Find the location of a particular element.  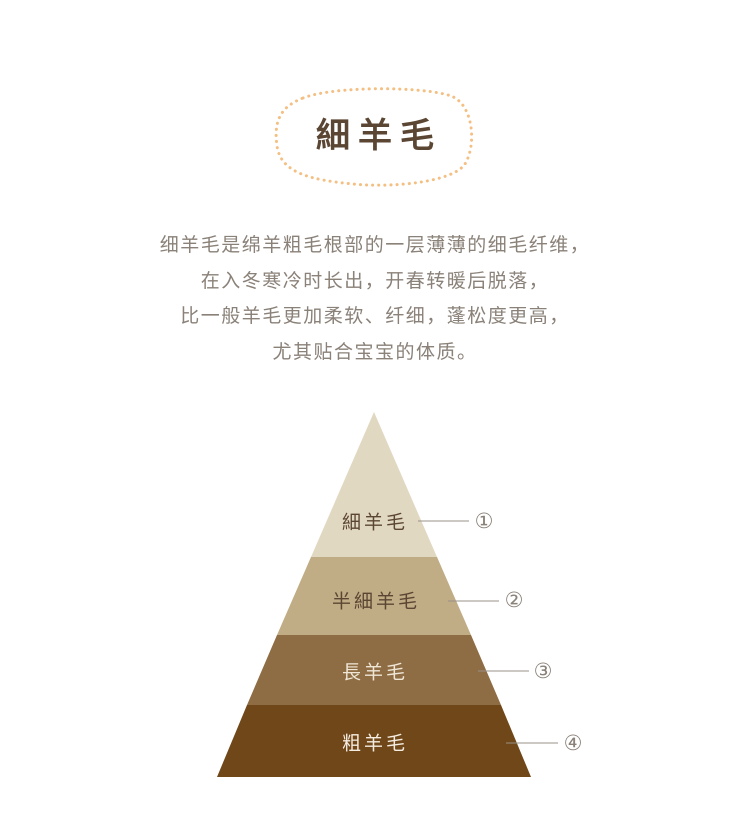

pyramid-layer-coarse is located at coordinates (374, 741).